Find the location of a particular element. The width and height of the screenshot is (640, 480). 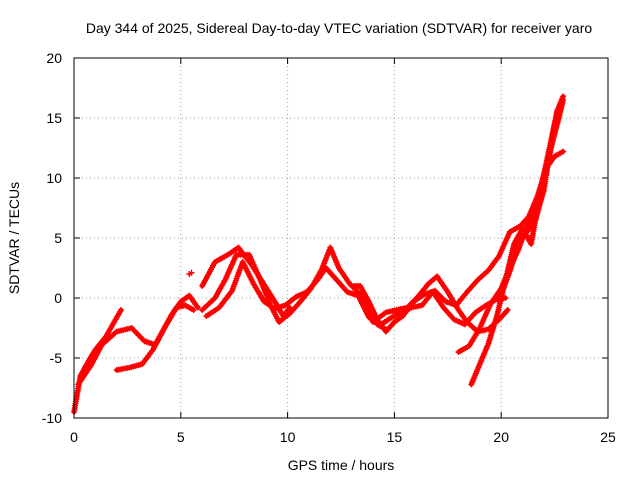

y-tick-label: -10 is located at coordinates (52, 418).